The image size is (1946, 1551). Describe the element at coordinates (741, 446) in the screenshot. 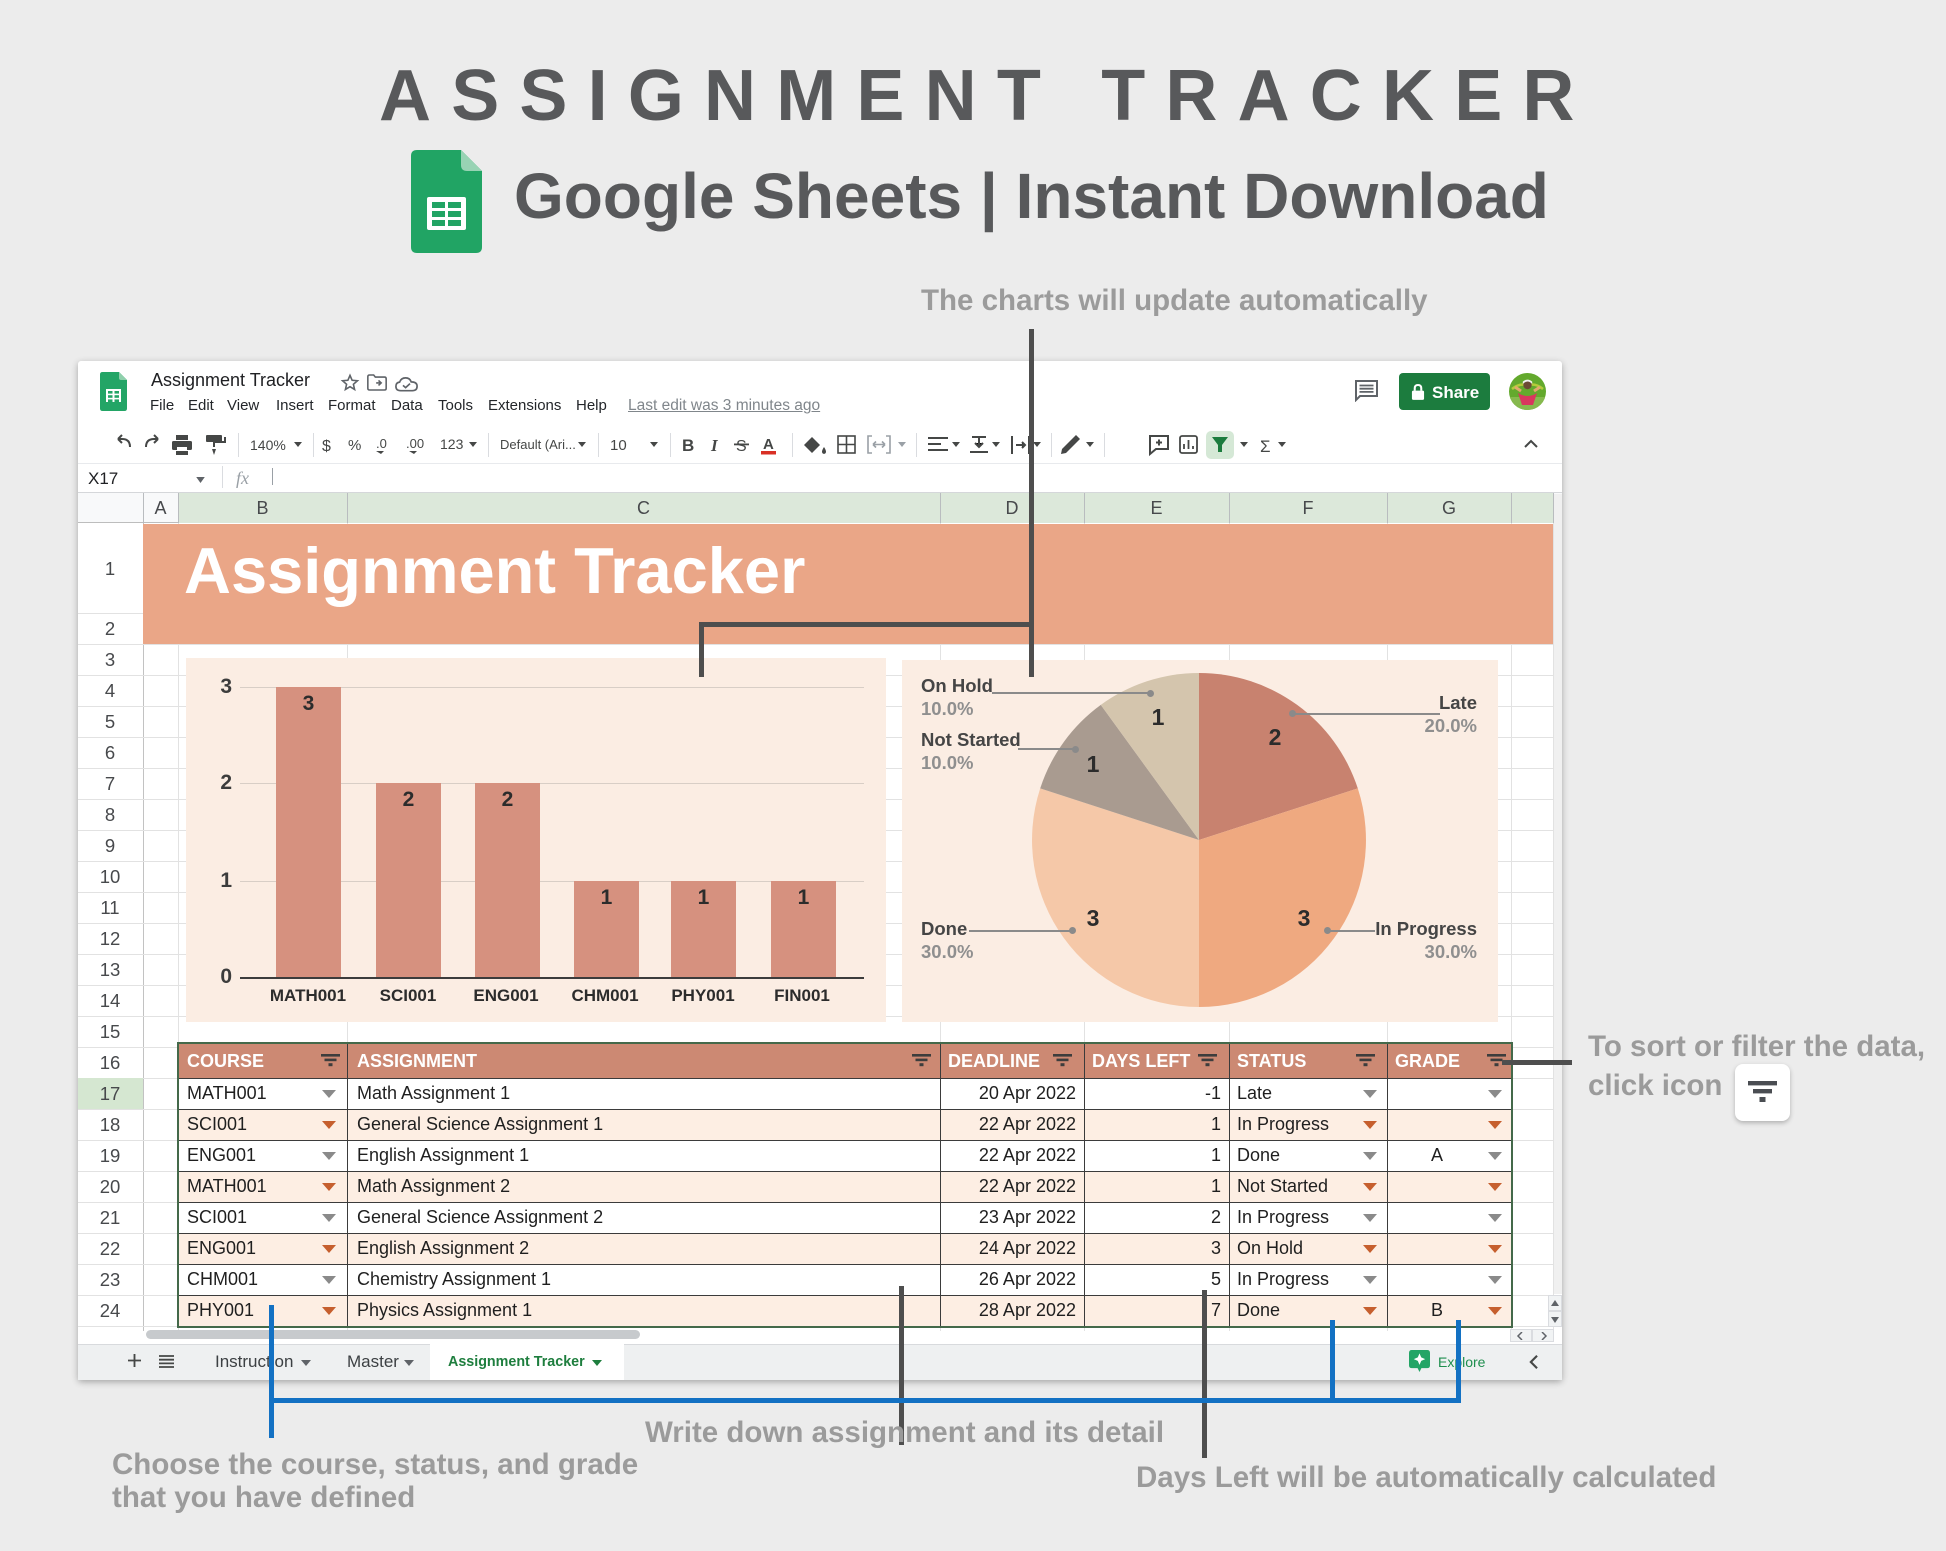

I see `svg-text: S` at that location.